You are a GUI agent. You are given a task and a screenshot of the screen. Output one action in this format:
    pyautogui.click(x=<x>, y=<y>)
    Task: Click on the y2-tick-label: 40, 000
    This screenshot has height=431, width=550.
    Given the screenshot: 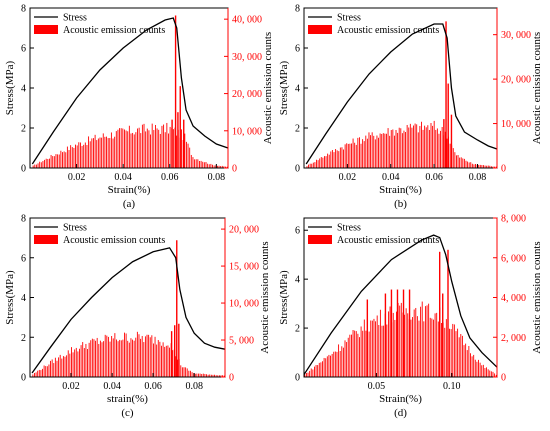 What is the action you would take?
    pyautogui.click(x=247, y=20)
    